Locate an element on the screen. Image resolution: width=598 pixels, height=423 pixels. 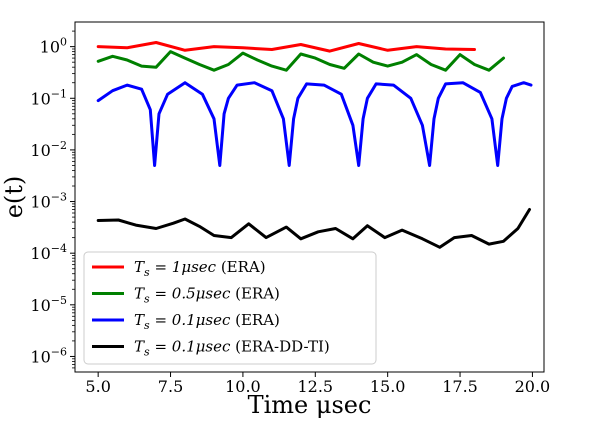
y-tick-label: 10⁰ is located at coordinates (53, 46).